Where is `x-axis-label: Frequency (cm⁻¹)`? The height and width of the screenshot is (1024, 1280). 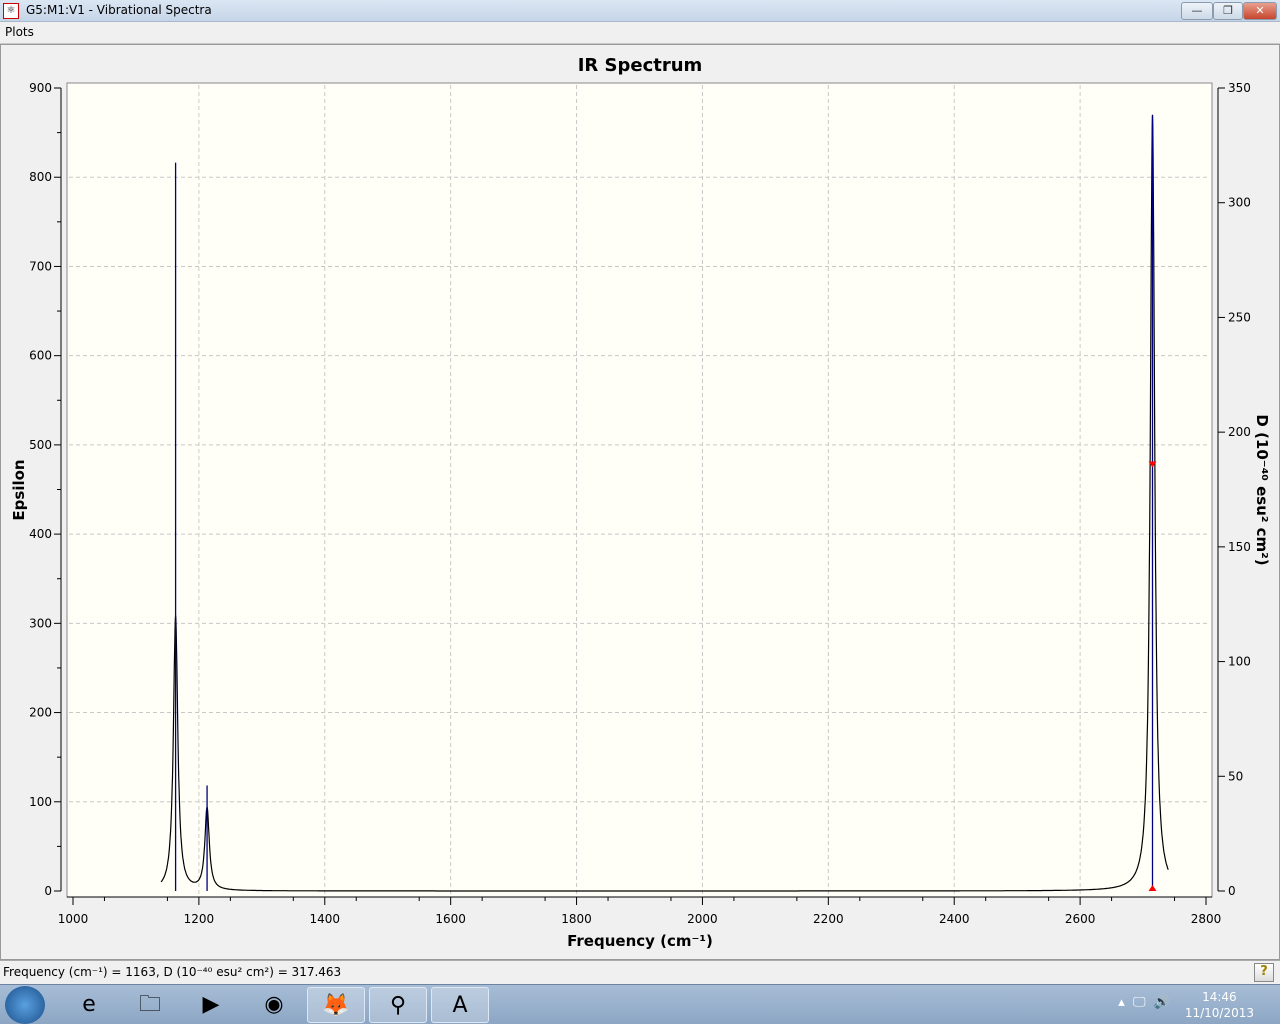 x-axis-label: Frequency (cm⁻¹) is located at coordinates (640, 941).